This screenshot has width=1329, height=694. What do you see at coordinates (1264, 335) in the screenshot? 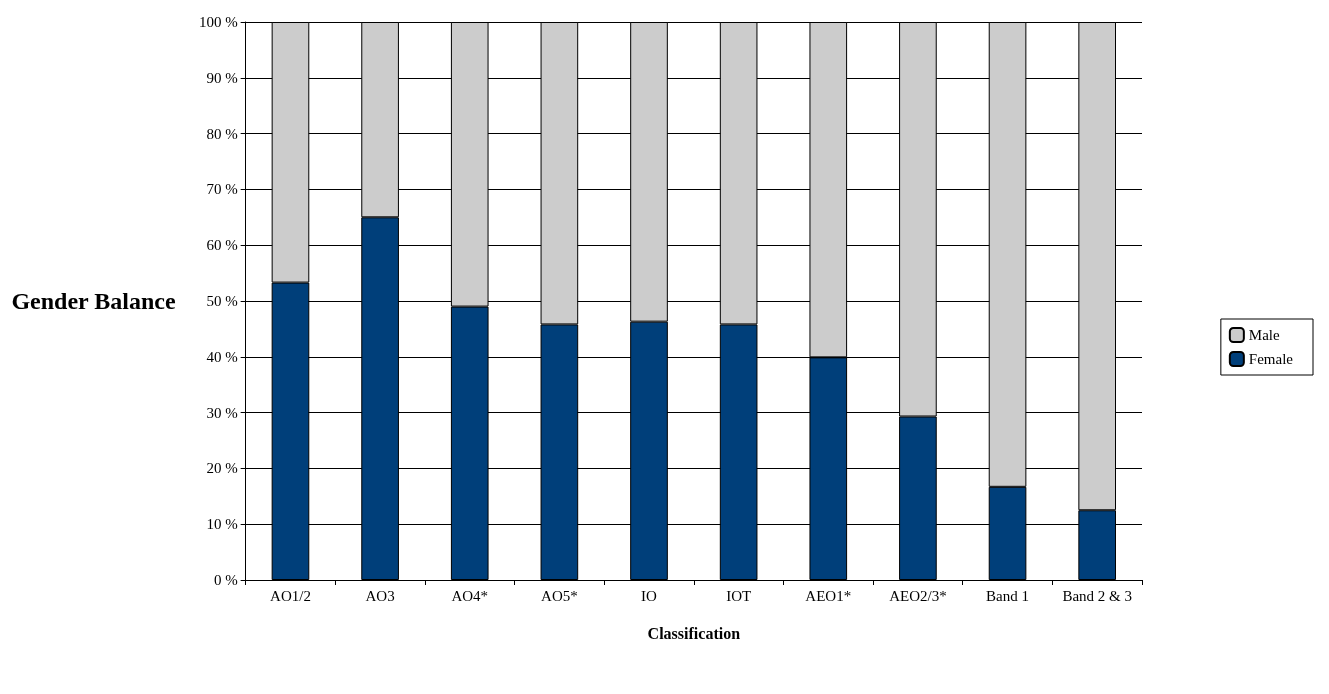
I see `legend-label: Male` at bounding box center [1264, 335].